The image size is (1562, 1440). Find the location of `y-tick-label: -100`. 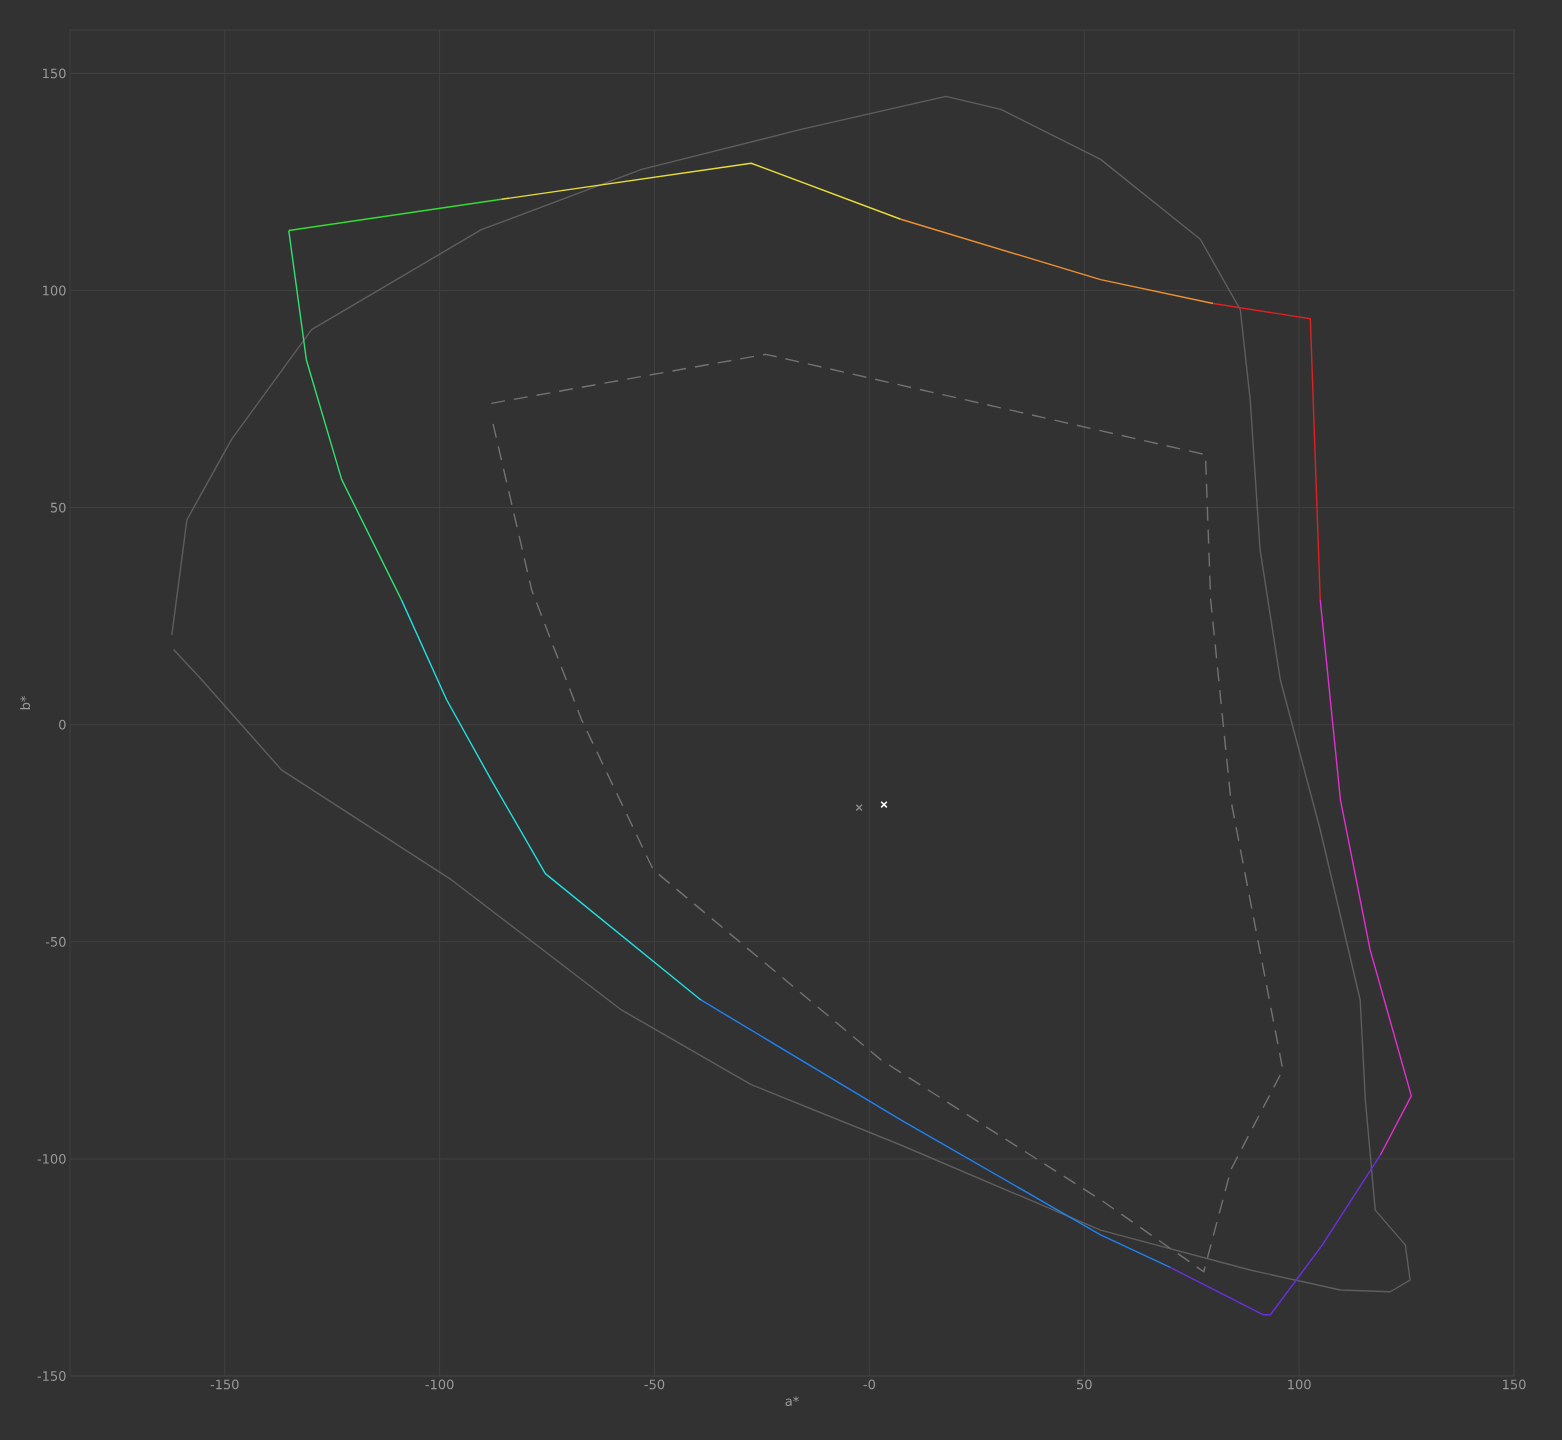

y-tick-label: -100 is located at coordinates (51, 1158).